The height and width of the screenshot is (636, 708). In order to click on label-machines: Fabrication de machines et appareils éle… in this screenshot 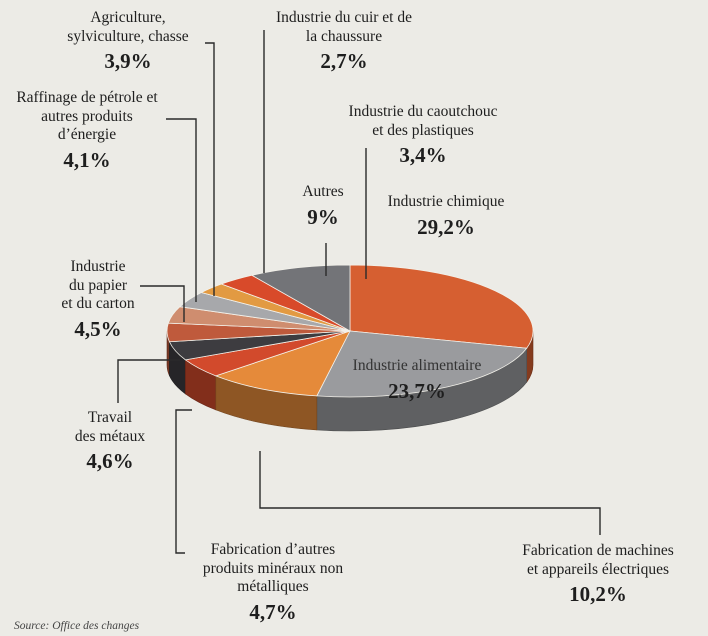, I will do `click(598, 574)`.